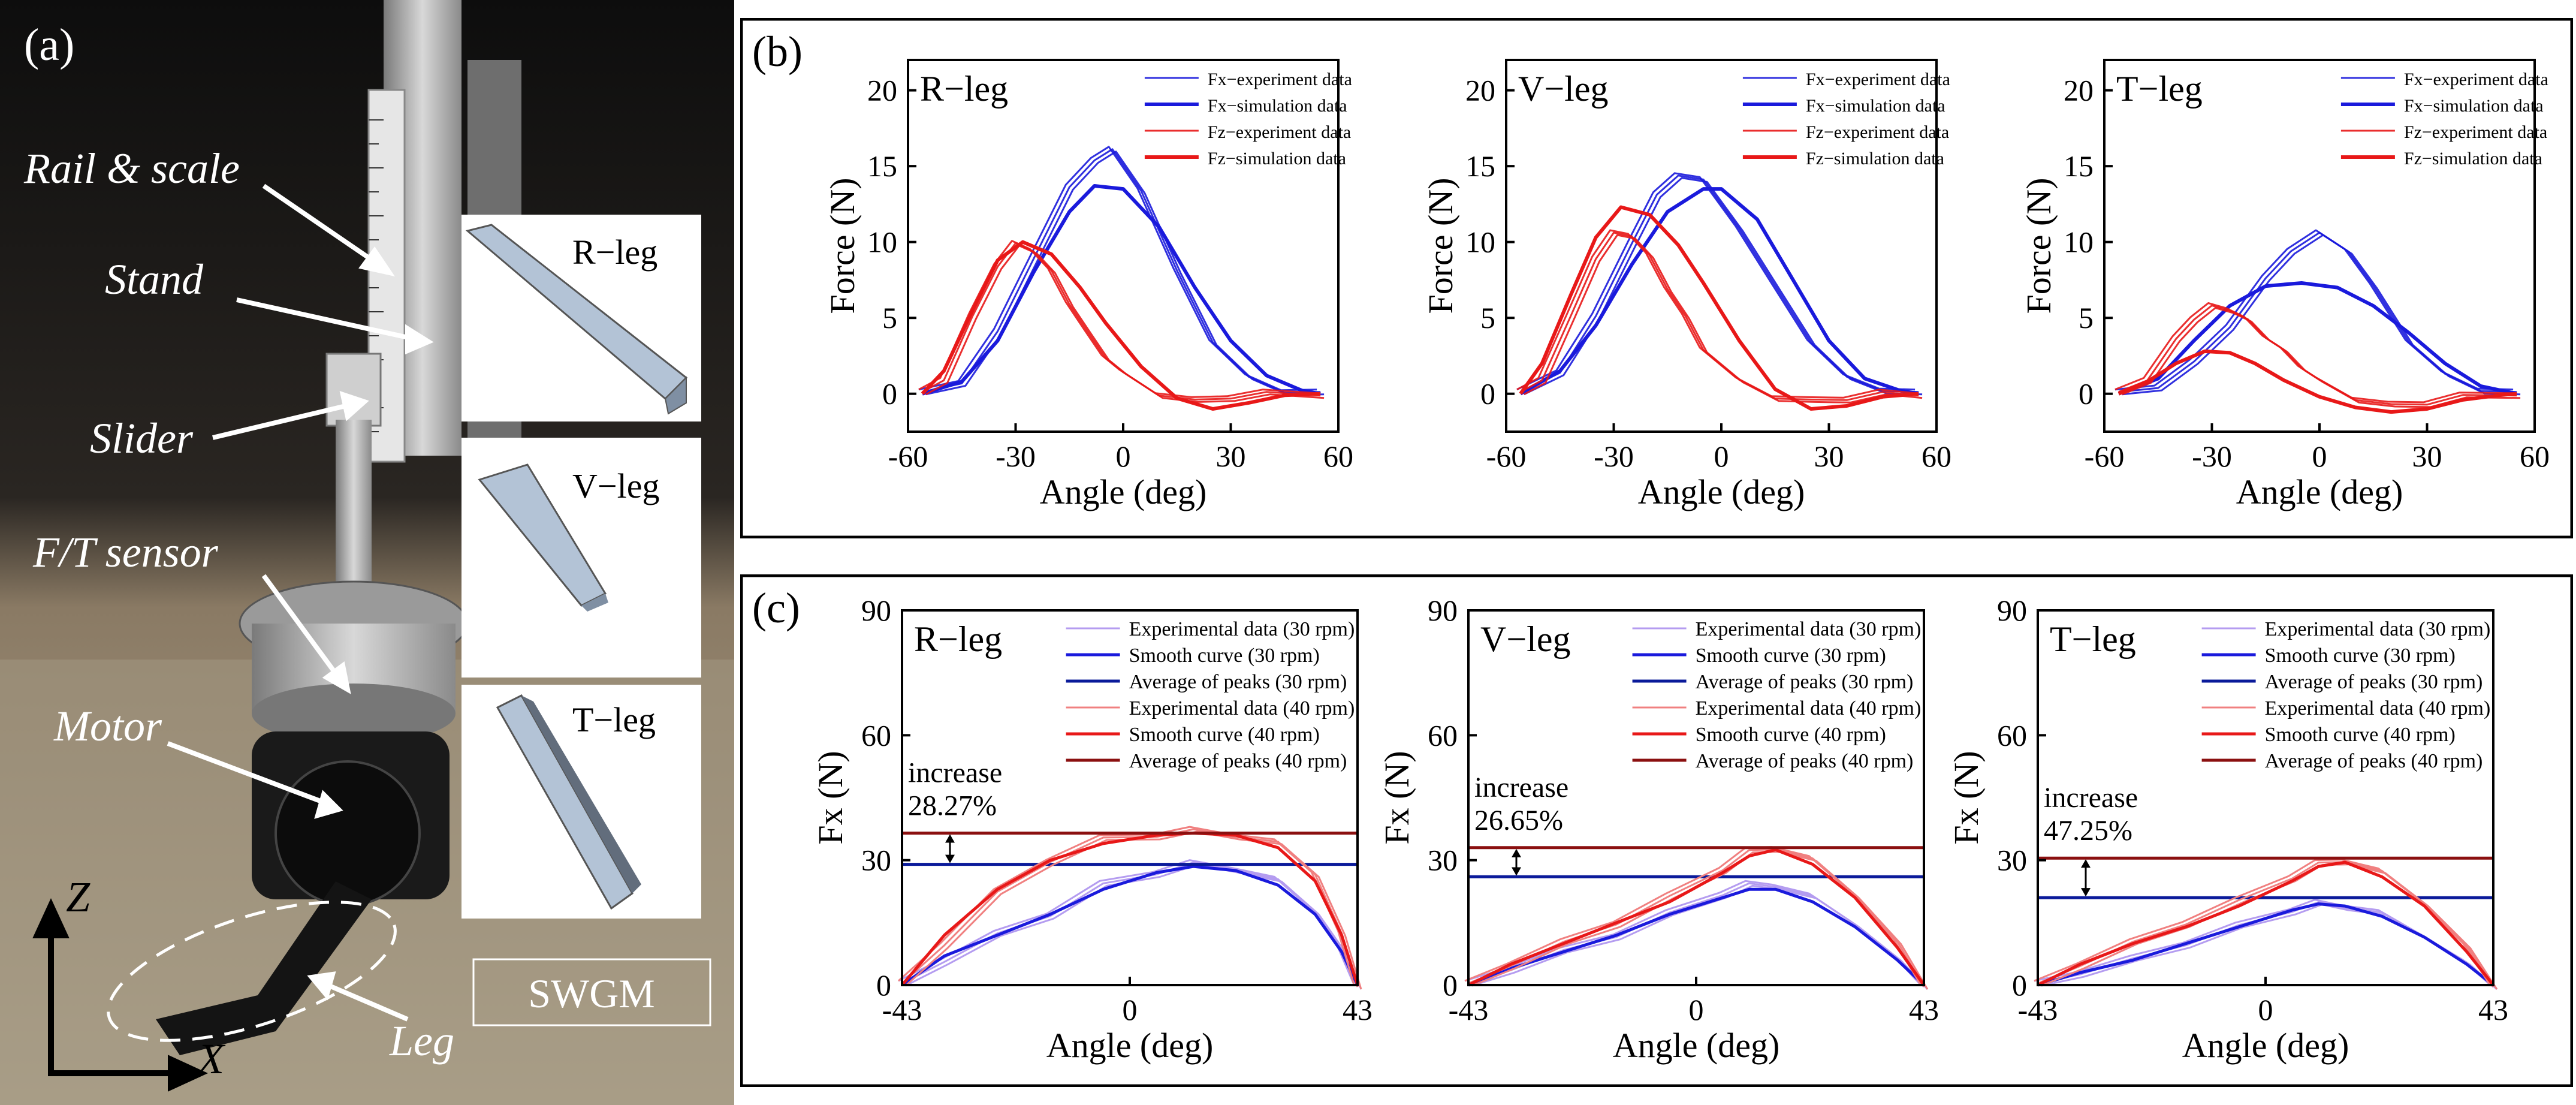 Image resolution: width=2576 pixels, height=1105 pixels. I want to click on ytick-label-b3-1: 5, so click(2087, 318).